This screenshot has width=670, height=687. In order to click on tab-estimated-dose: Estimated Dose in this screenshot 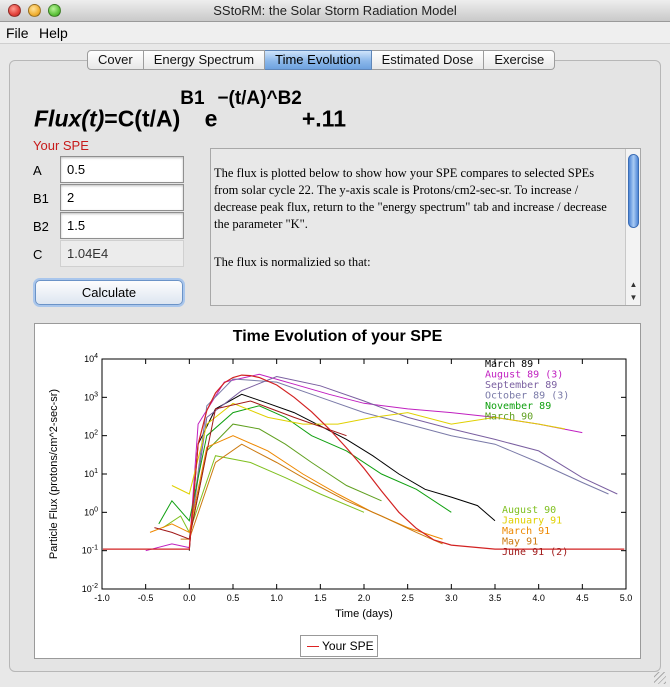, I will do `click(428, 60)`.